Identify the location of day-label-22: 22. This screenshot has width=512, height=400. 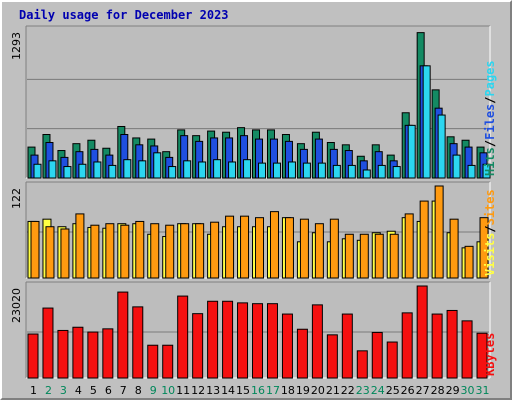
(348, 390).